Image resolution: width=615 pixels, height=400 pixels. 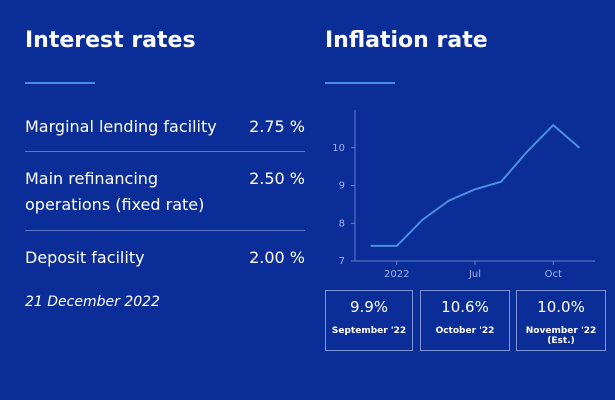 I want to click on stat-box: 9.9% September '22, so click(x=369, y=320).